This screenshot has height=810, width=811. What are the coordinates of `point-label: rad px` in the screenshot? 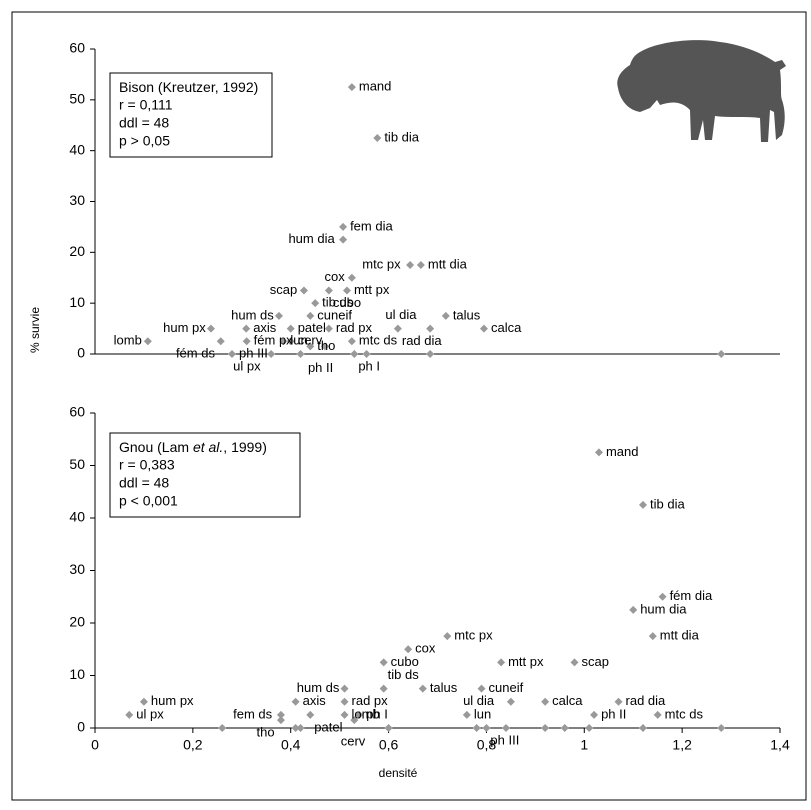 It's located at (370, 700).